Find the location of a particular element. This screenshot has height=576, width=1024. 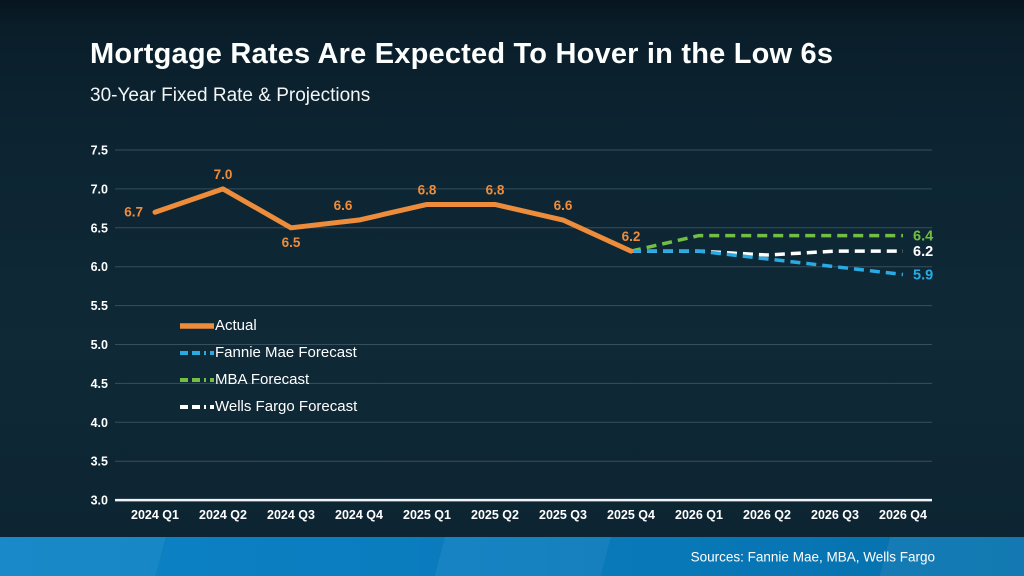

x-tick-label: 2024 Q4 is located at coordinates (359, 515).